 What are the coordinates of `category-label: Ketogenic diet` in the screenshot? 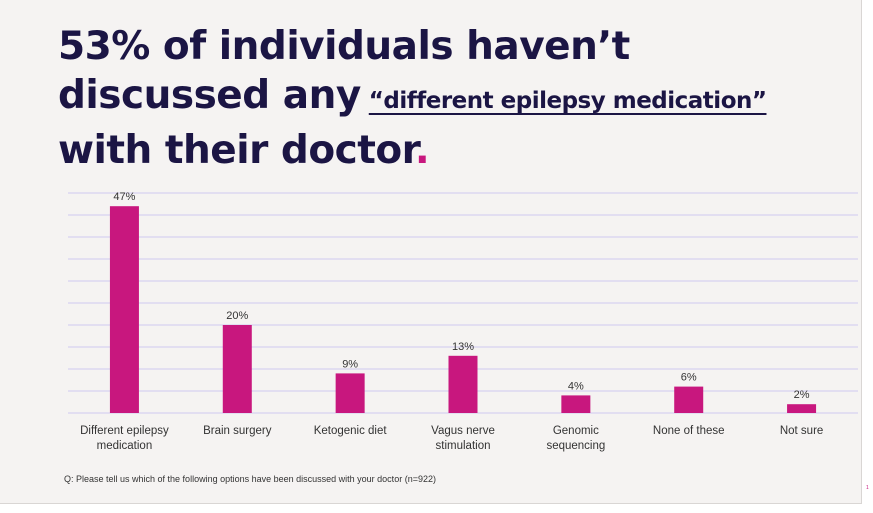 It's located at (351, 431).